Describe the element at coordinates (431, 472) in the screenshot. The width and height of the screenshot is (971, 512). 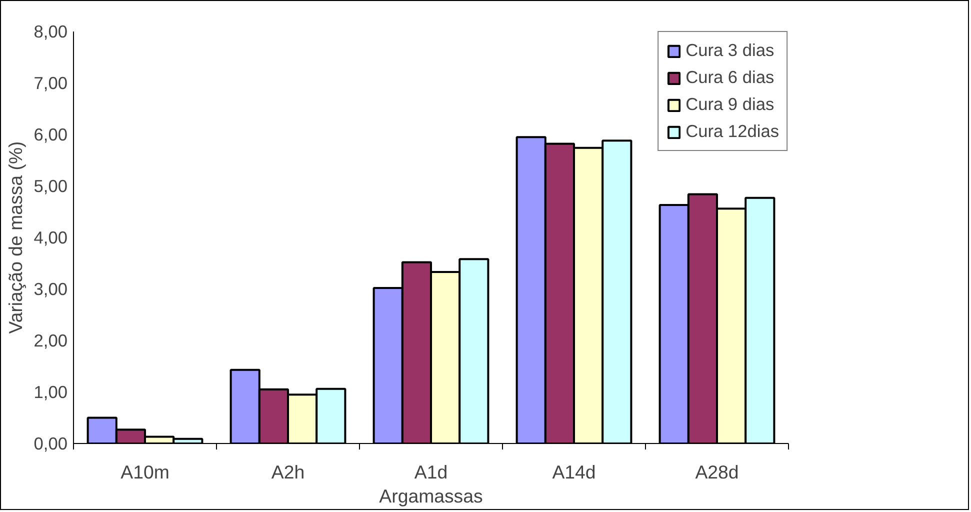
I see `x-tick-label: A1d` at that location.